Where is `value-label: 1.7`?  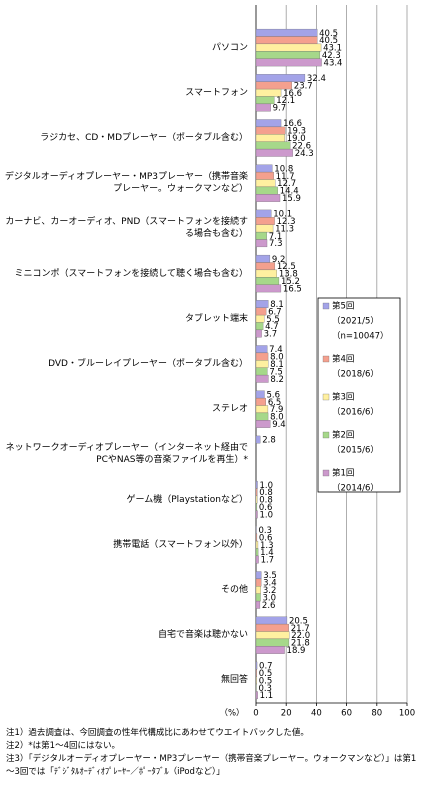
value-label: 1.7 is located at coordinates (268, 561).